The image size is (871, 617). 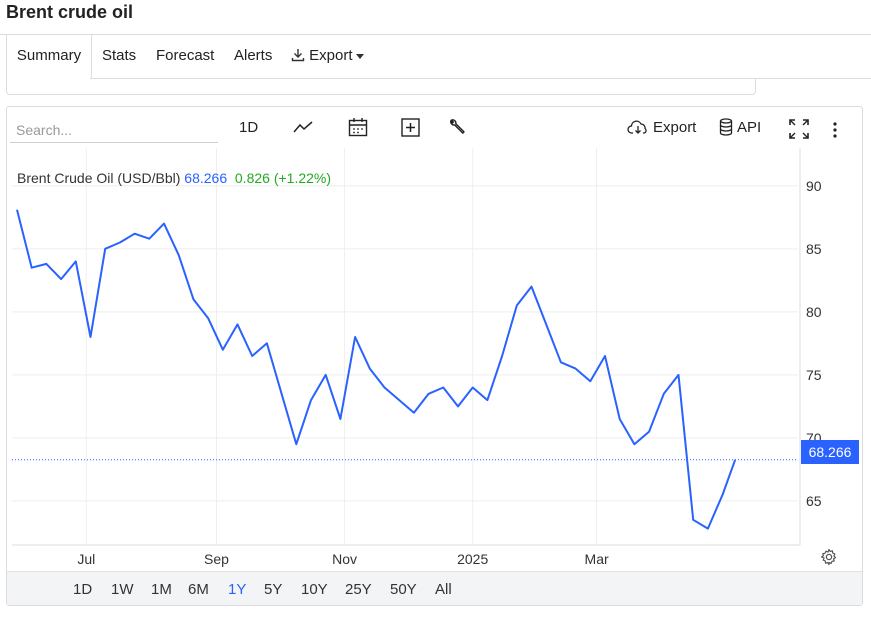 I want to click on range-1y: 1Y, so click(x=237, y=589).